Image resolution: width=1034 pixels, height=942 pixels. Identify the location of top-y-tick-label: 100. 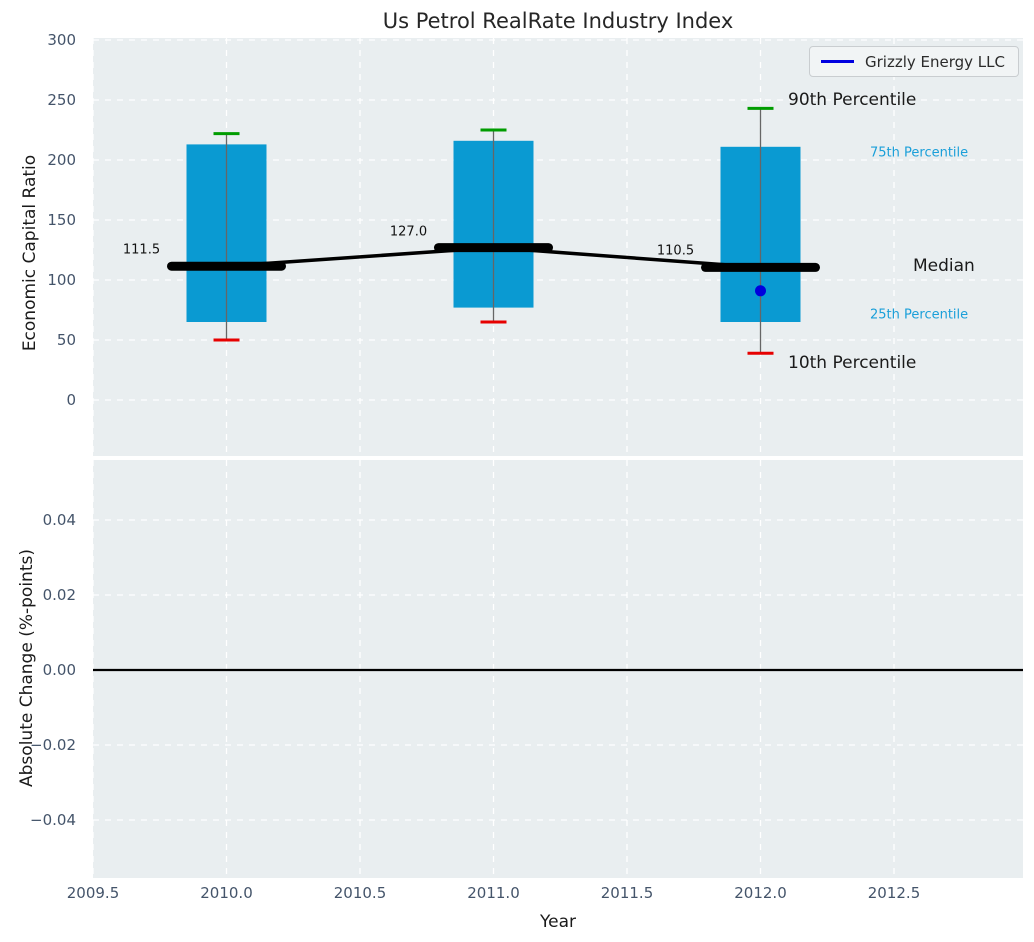
(61, 280).